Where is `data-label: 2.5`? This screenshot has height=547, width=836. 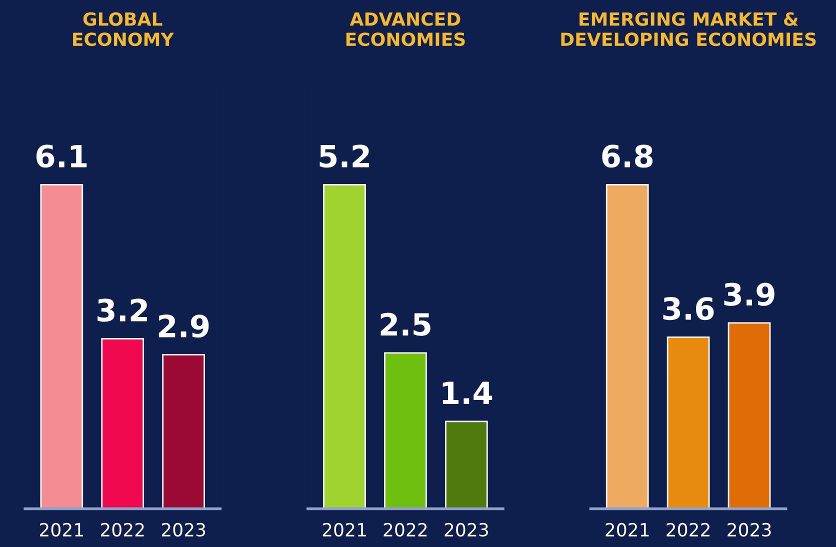 data-label: 2.5 is located at coordinates (405, 324).